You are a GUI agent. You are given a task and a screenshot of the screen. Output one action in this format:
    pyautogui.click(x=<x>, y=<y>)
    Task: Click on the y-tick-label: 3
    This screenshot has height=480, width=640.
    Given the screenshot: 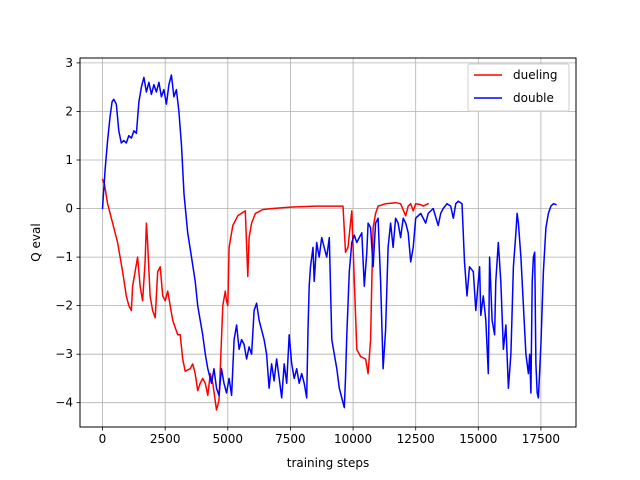 What is the action you would take?
    pyautogui.click(x=69, y=63)
    